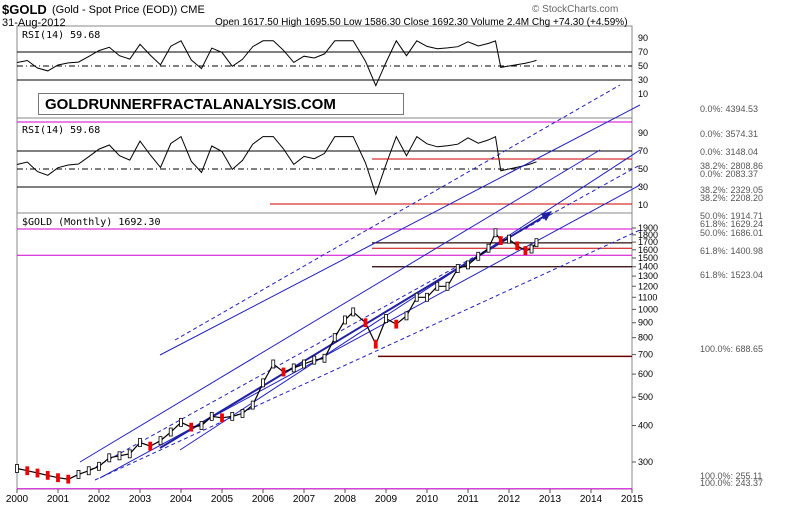  Describe the element at coordinates (729, 152) in the screenshot. I see `fib-label: 0.0%: 3148.04` at that location.